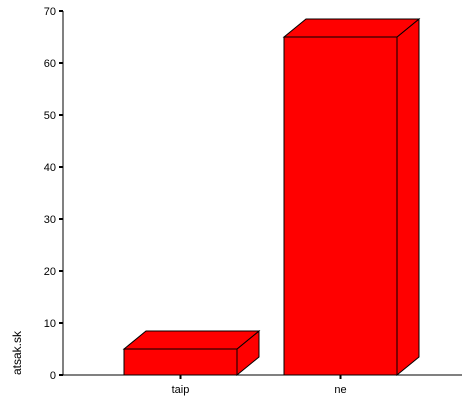  I want to click on bar-side-ne, so click(408, 197).